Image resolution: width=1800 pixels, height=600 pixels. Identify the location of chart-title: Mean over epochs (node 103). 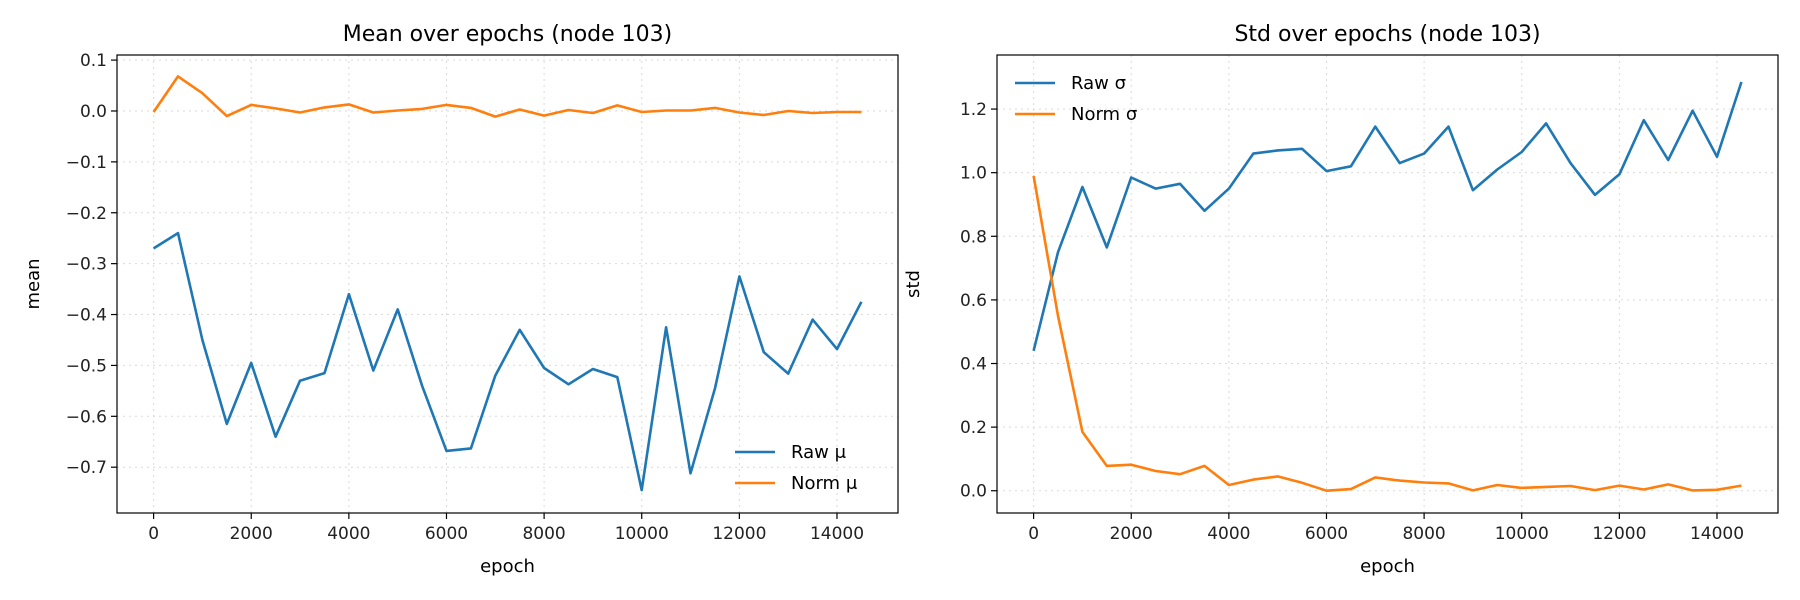
(508, 34).